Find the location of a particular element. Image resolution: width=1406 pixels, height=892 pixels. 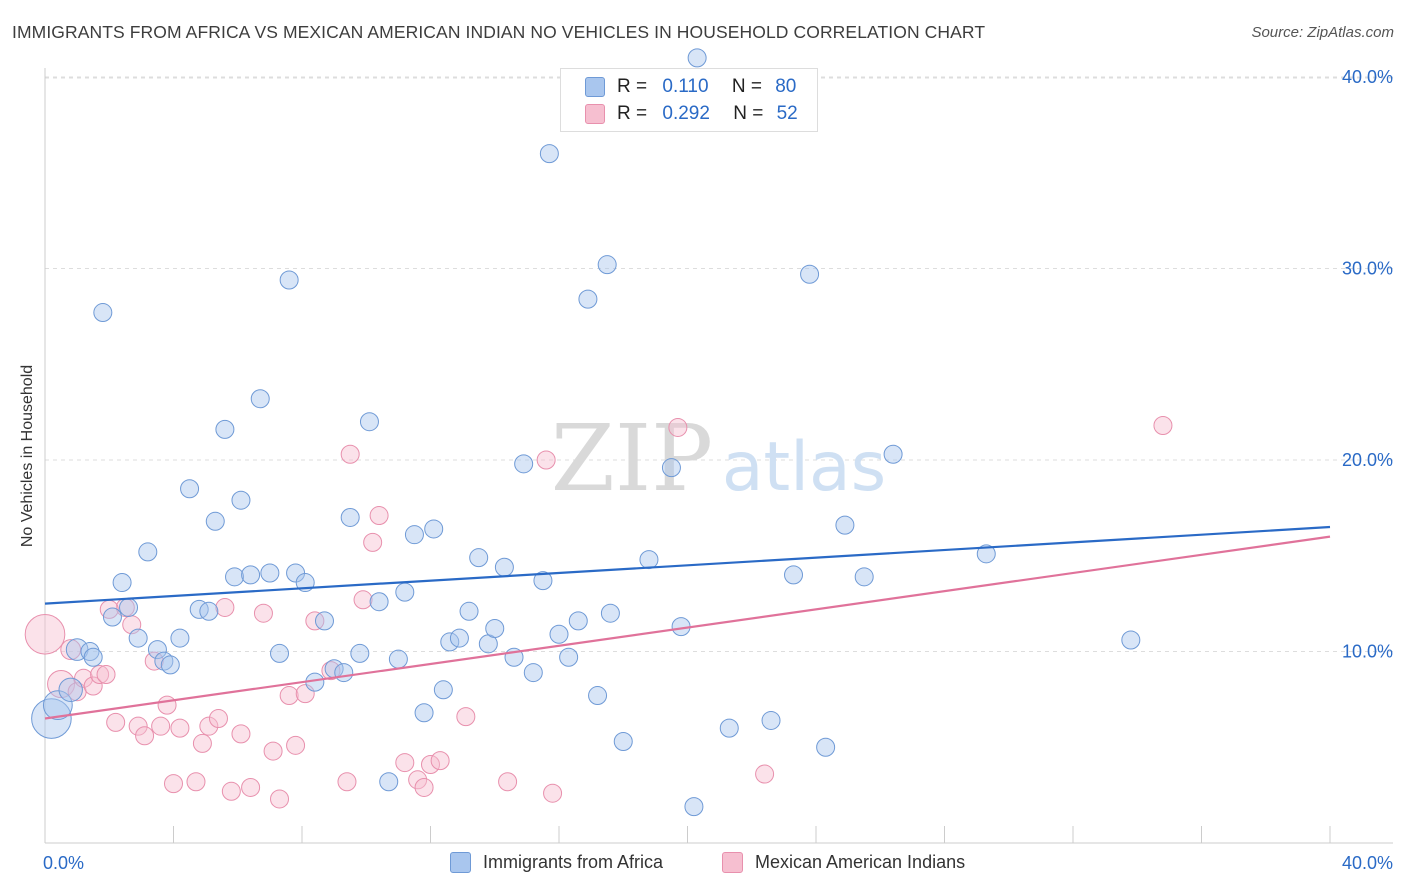

legend-label-mexican-american-indians: Mexican American Indians is located at coordinates (860, 862).